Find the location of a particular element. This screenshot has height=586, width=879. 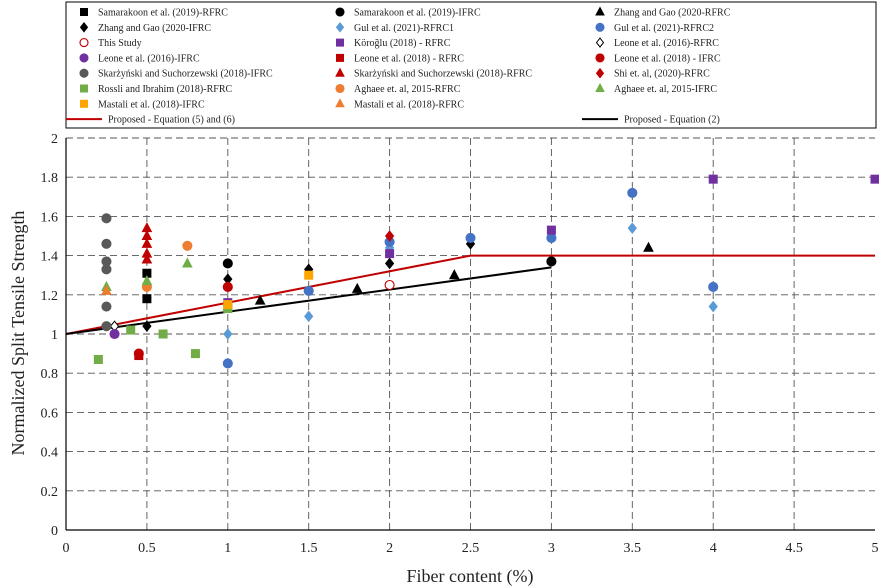

legend-label: Shi et. al, (2020)-RFRC is located at coordinates (662, 74).